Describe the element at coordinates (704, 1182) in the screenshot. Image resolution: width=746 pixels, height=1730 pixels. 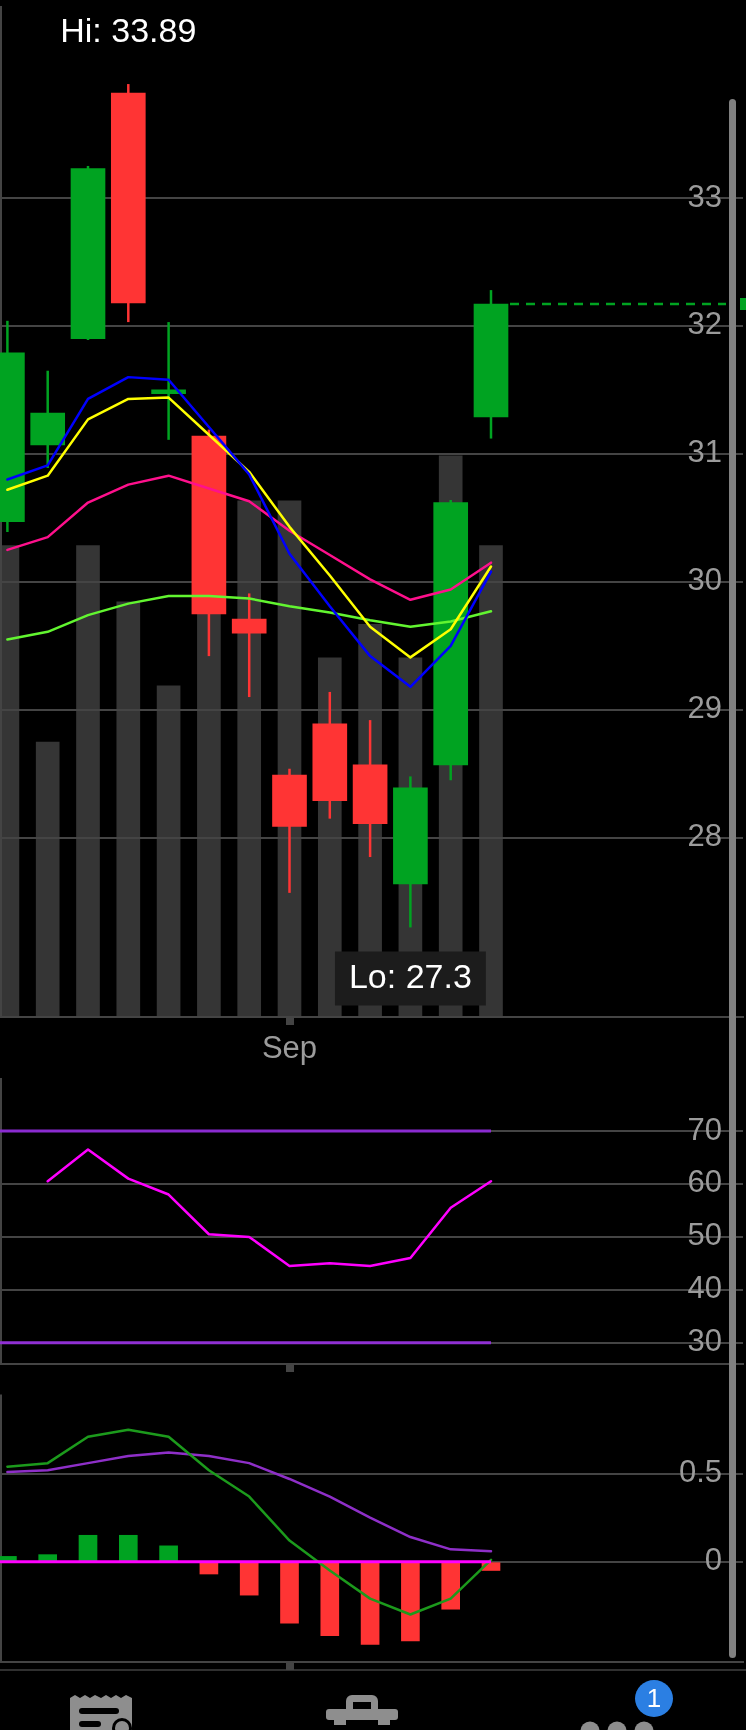
I see `y-tick-label: 60` at that location.